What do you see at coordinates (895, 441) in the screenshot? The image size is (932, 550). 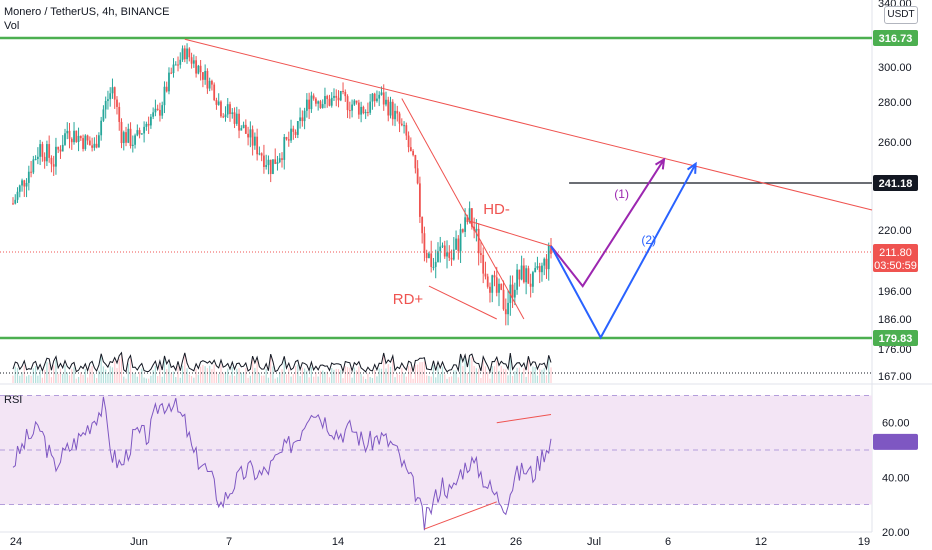 I see `rsi-value-badge-bg` at bounding box center [895, 441].